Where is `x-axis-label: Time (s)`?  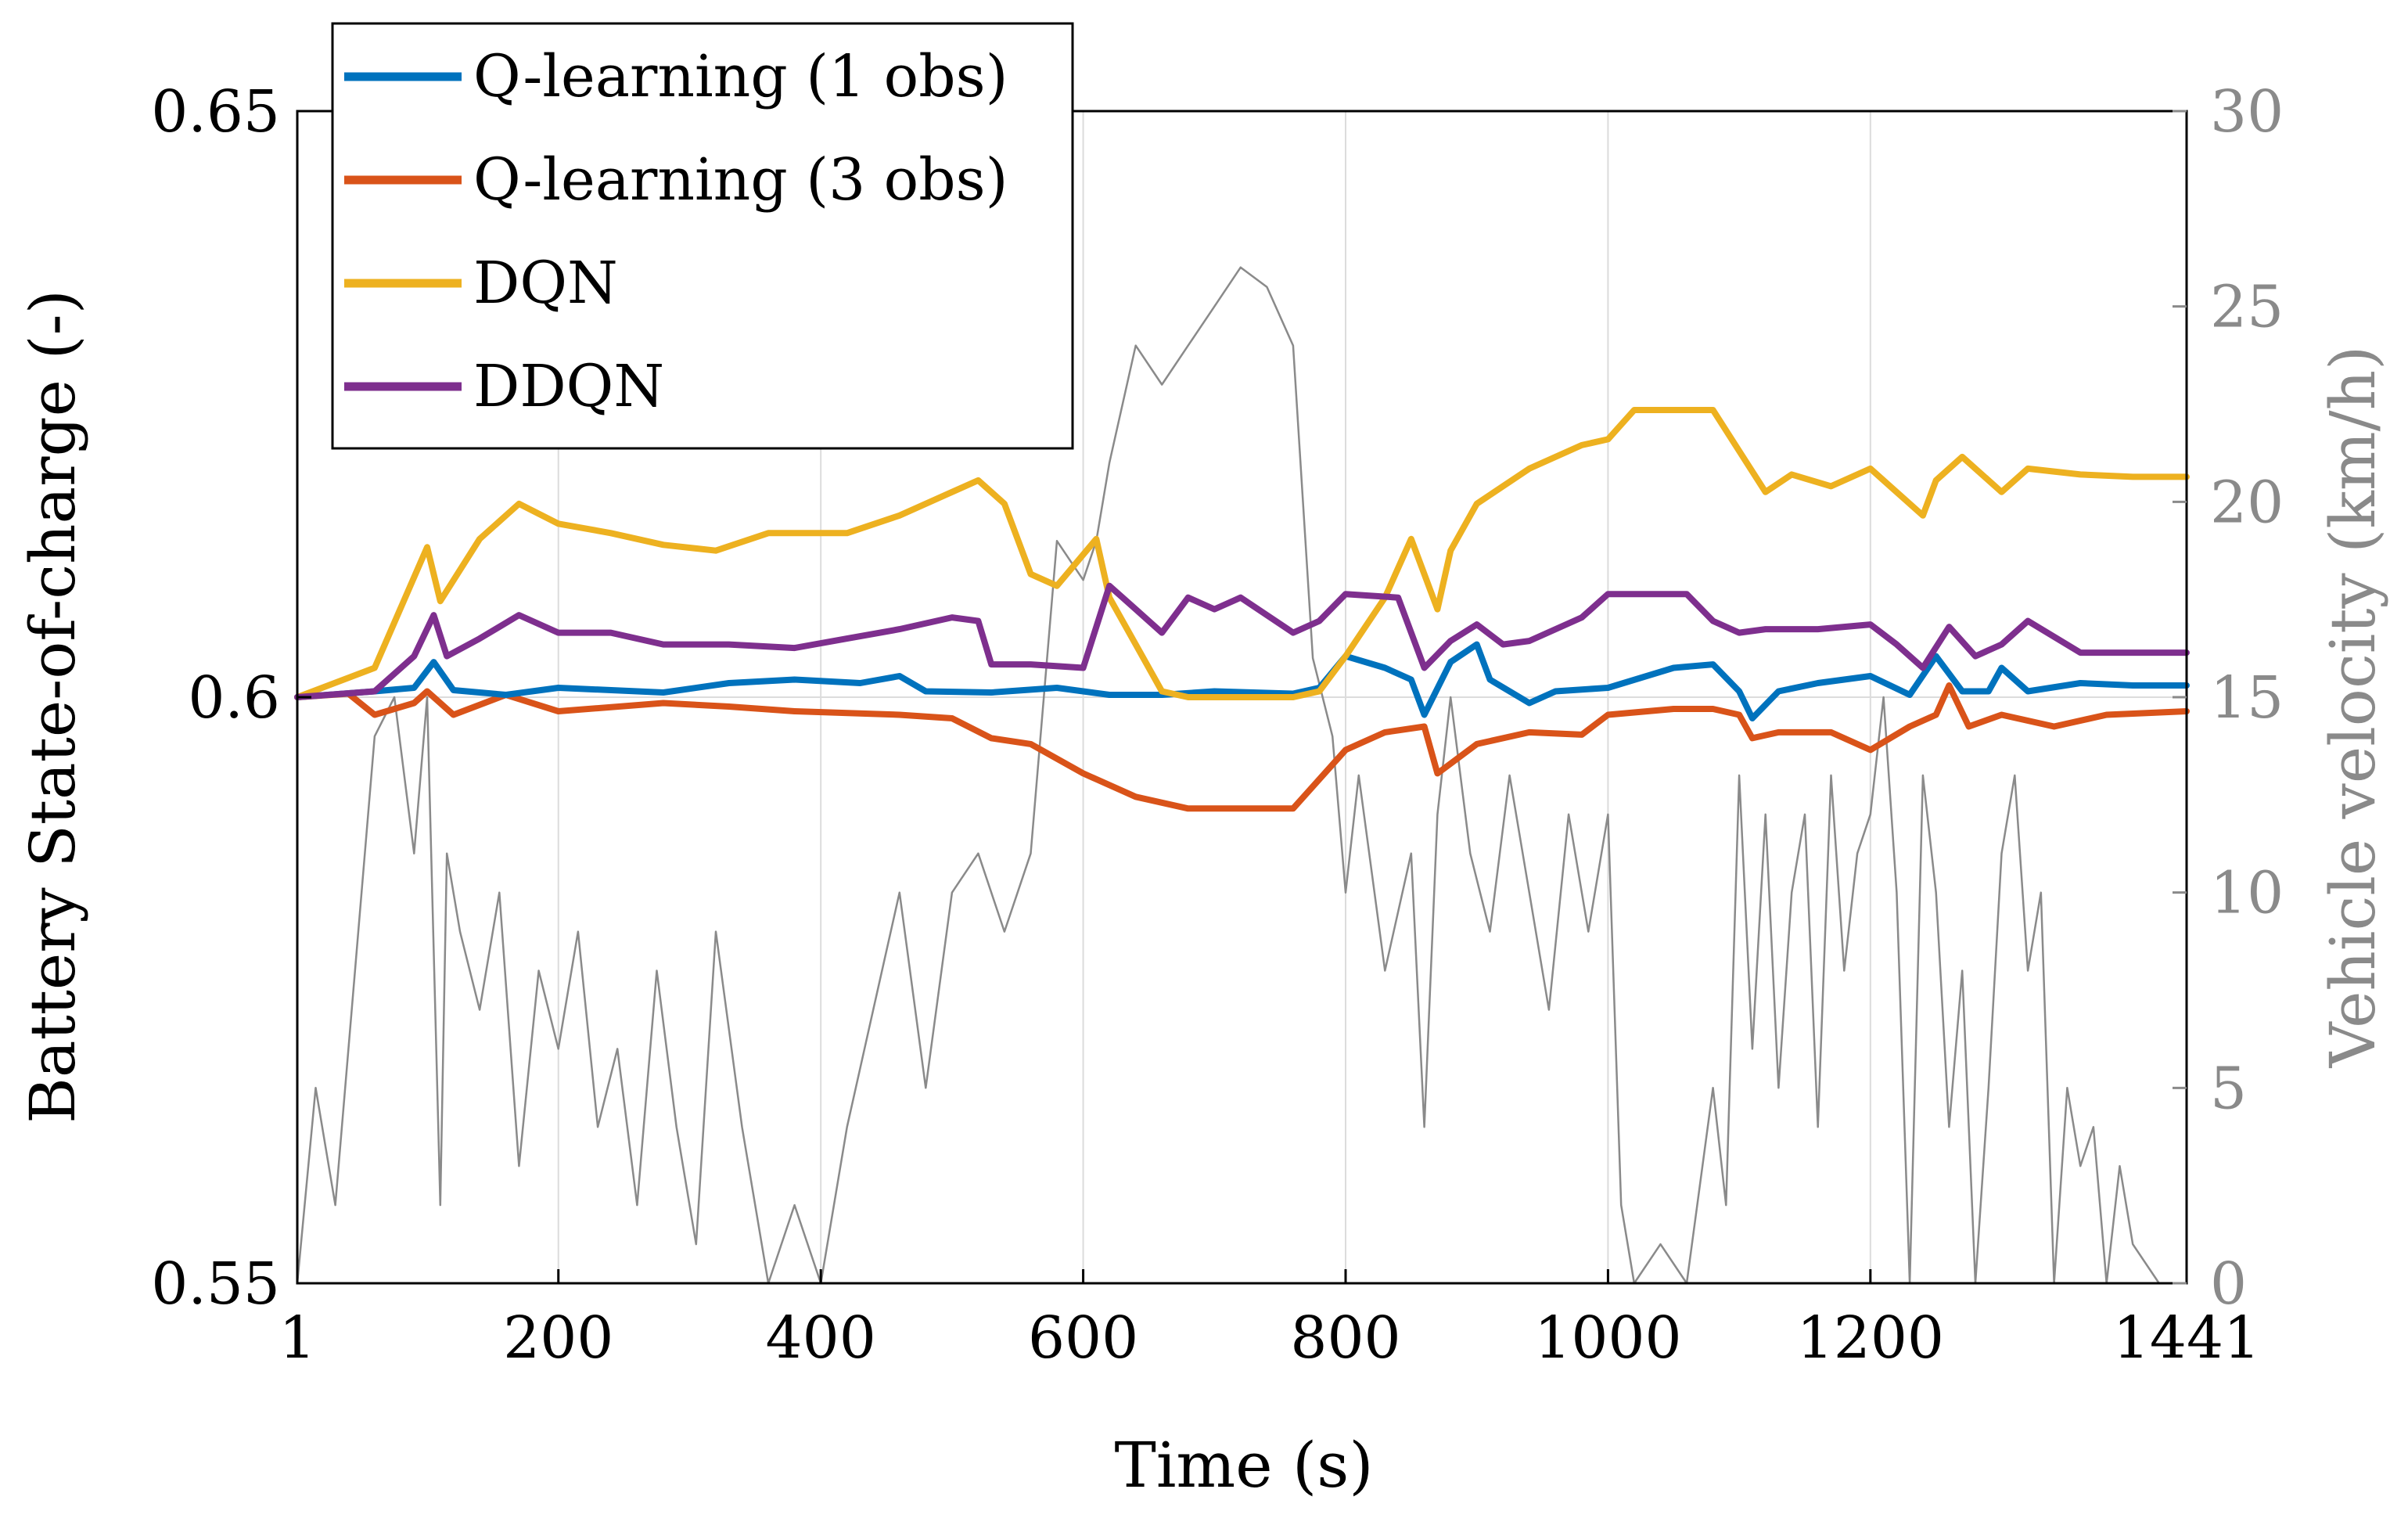
x-axis-label: Time (s) is located at coordinates (1243, 1465).